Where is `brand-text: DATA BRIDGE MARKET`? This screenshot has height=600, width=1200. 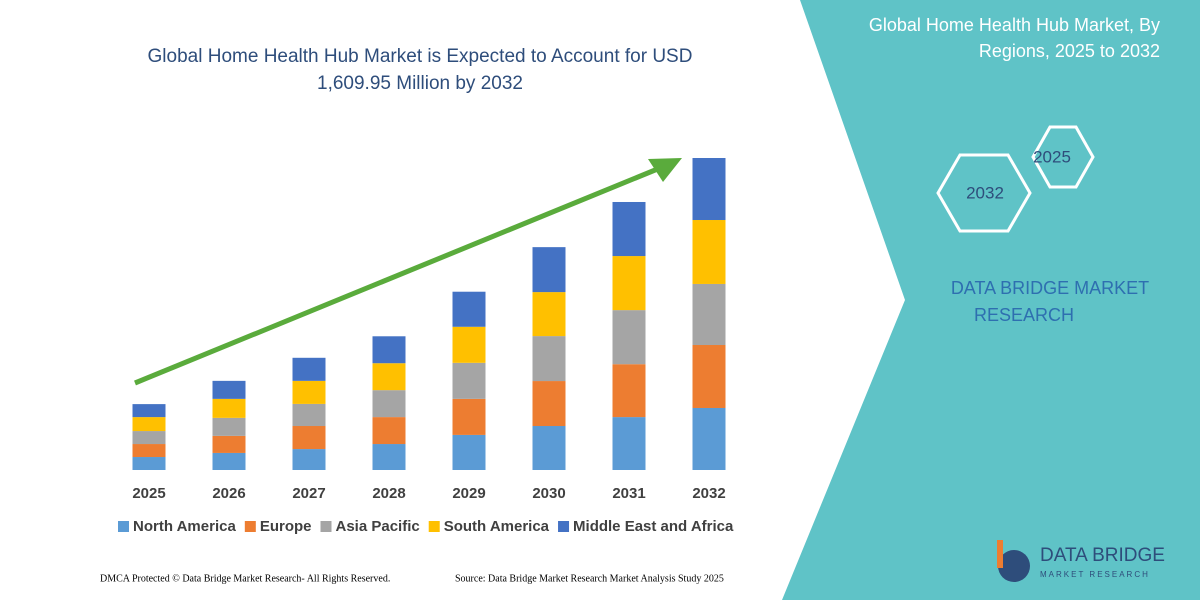 brand-text: DATA BRIDGE MARKET is located at coordinates (1050, 288).